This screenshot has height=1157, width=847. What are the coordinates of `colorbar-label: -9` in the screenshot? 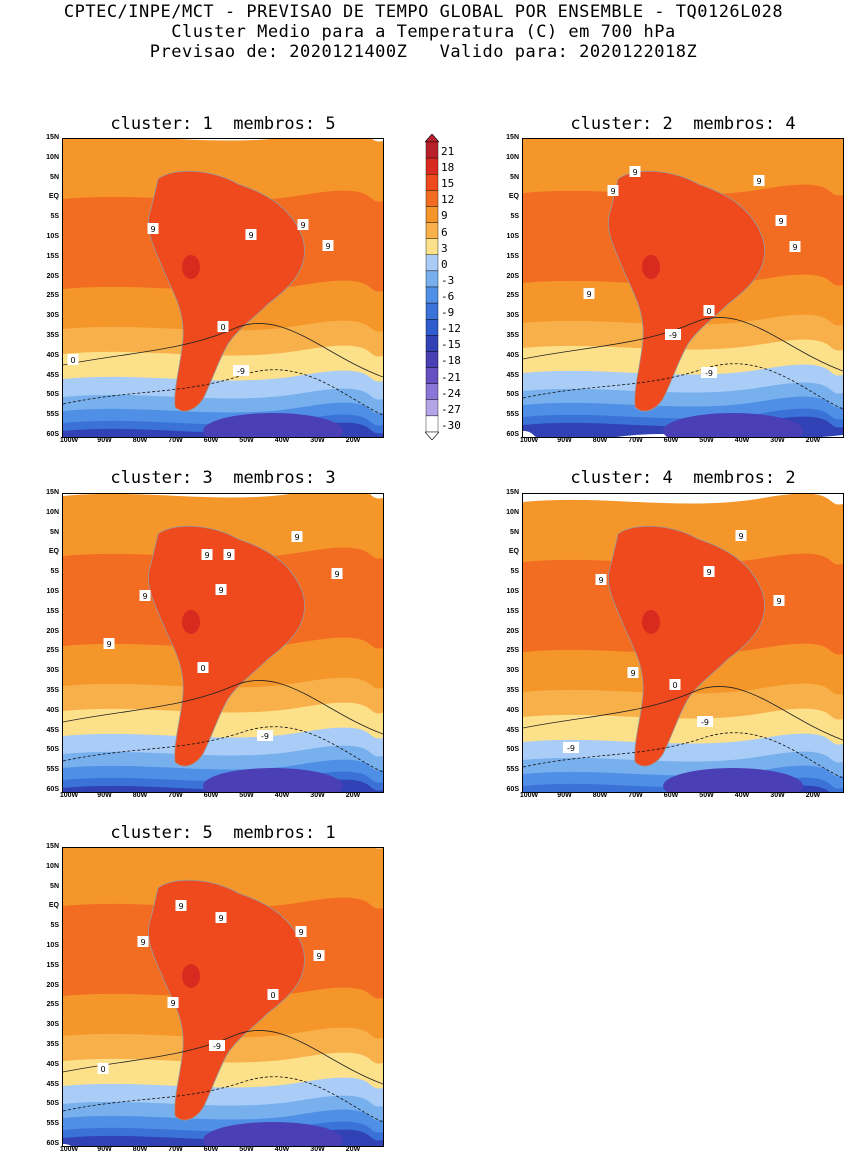 It's located at (448, 313).